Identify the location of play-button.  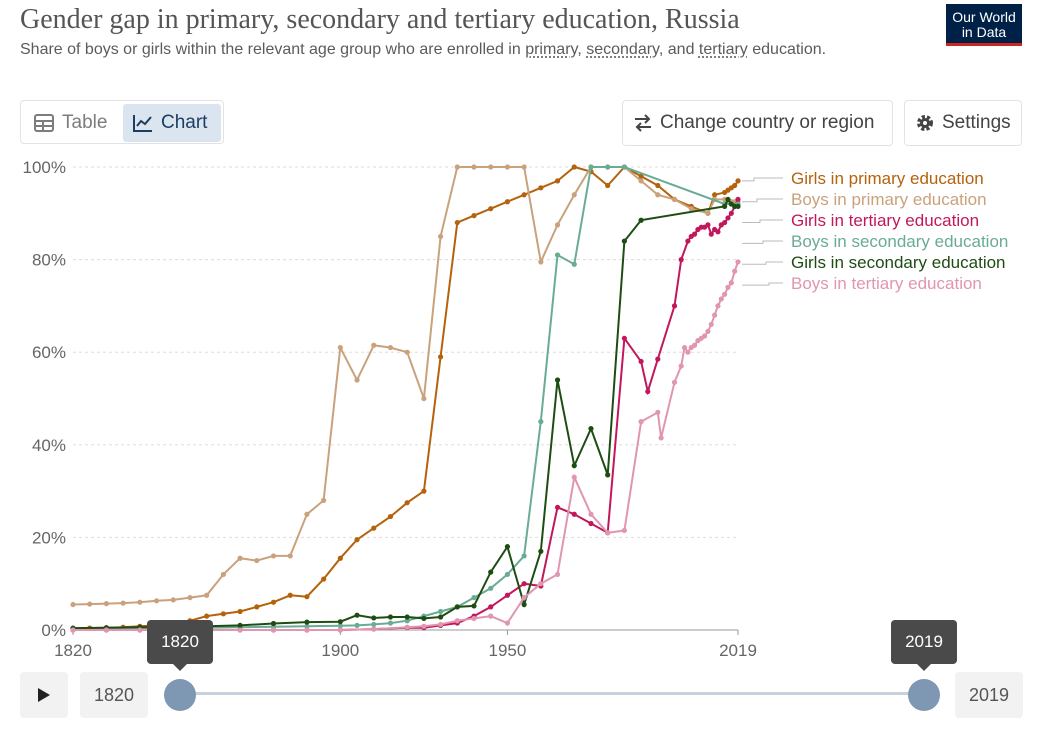
(44, 695).